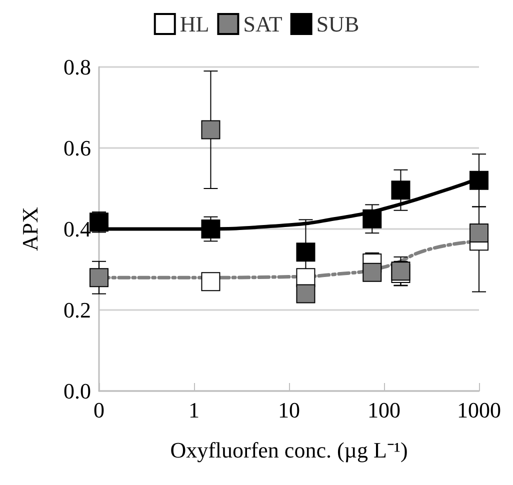 This screenshot has height=485, width=513. I want to click on x-tick-label: 1, so click(194, 410).